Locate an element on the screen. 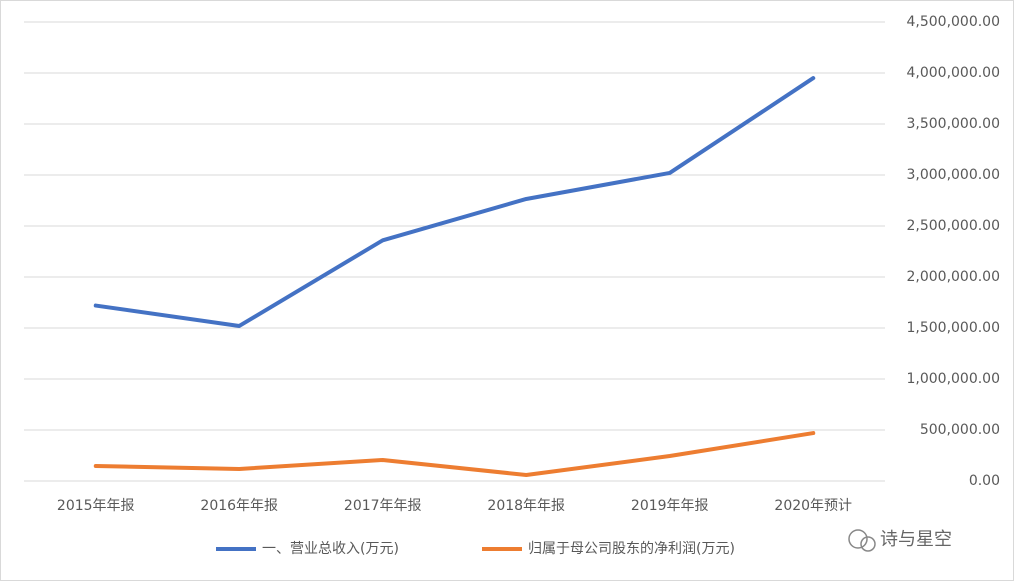  y-tick-label: 3,500,000.00 is located at coordinates (953, 124).